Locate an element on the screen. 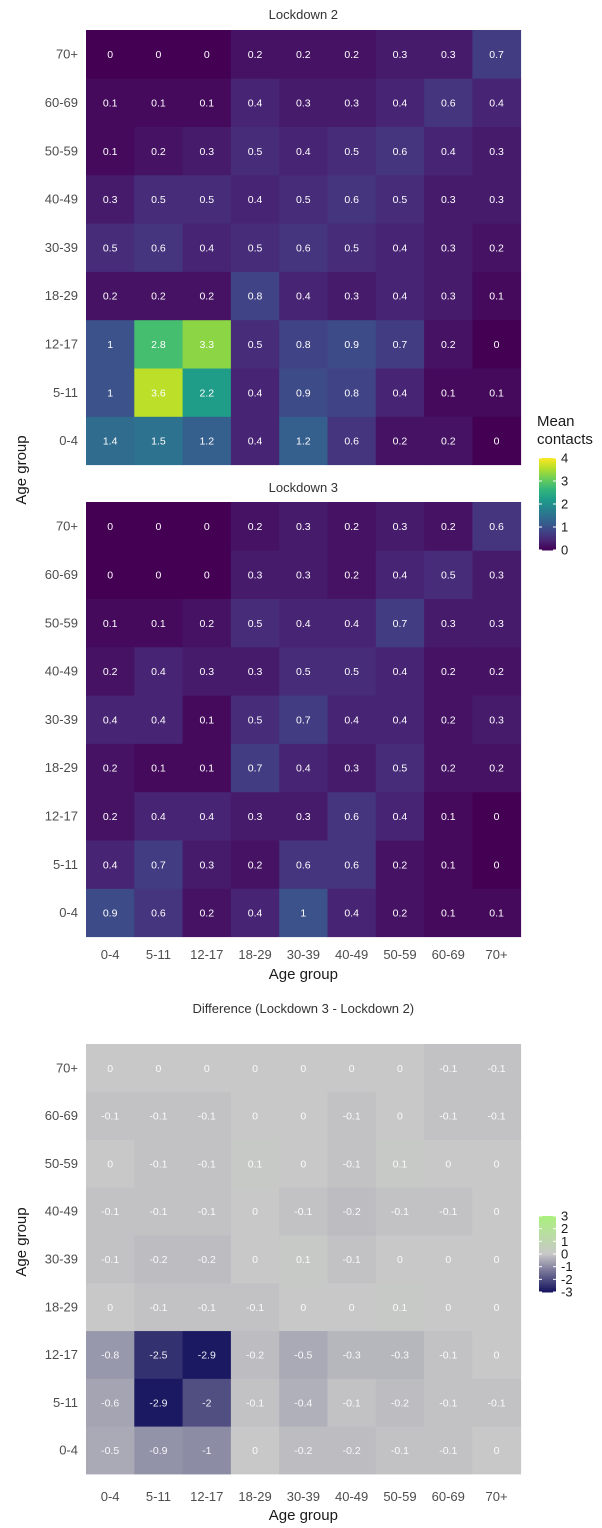 The image size is (602, 1528). row-label: 70+ is located at coordinates (67, 54).